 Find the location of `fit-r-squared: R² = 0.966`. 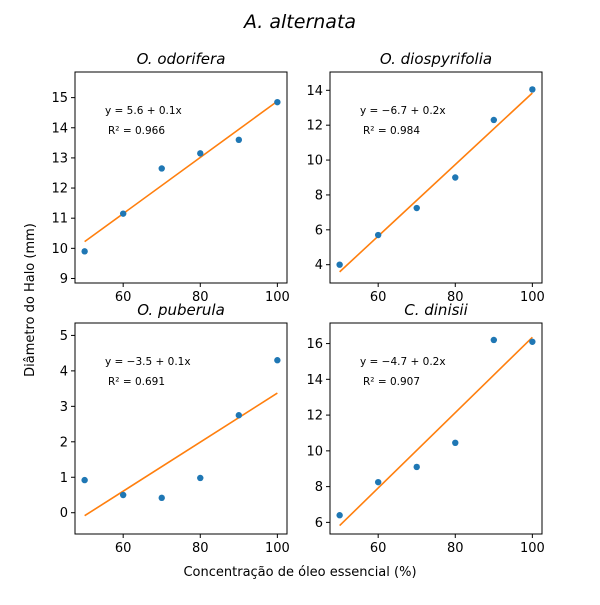

fit-r-squared: R² = 0.966 is located at coordinates (136, 131).